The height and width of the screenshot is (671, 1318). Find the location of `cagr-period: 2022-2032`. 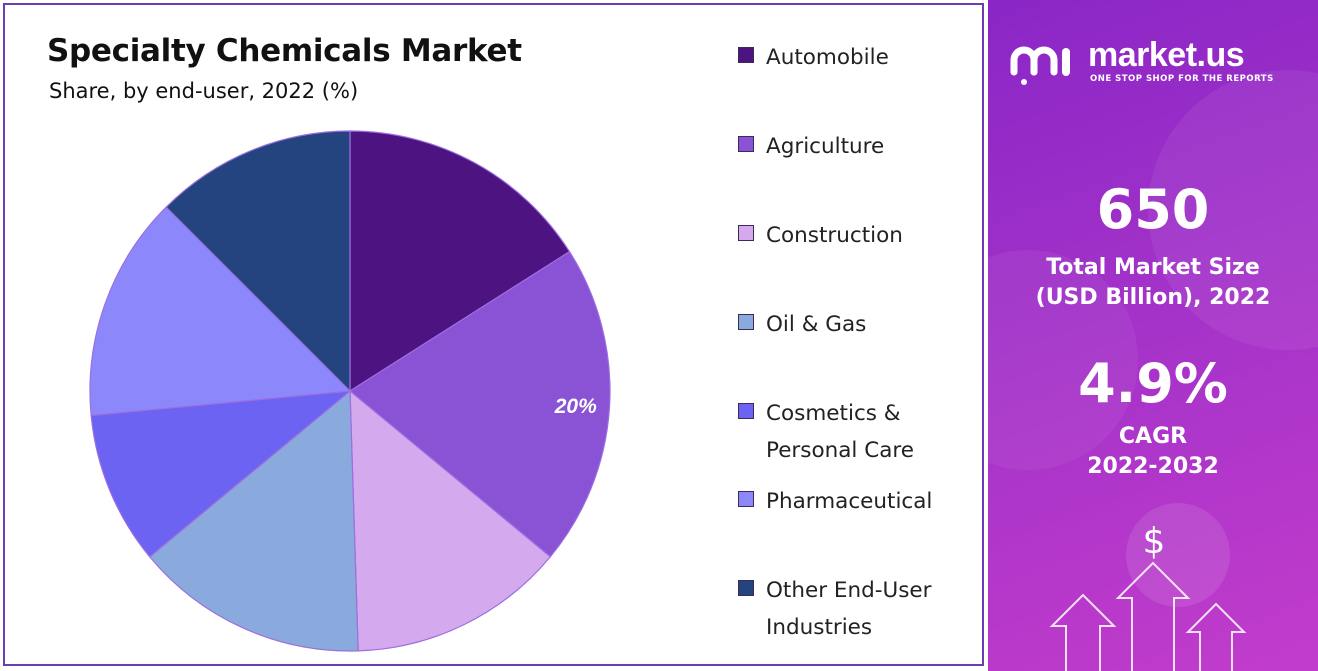

cagr-period: 2022-2032 is located at coordinates (1153, 466).